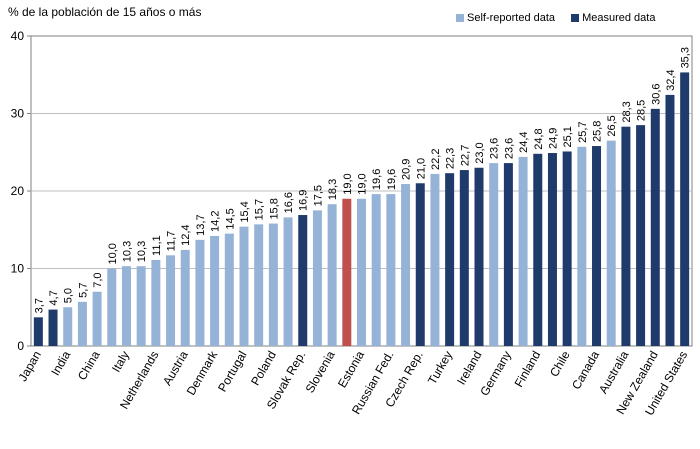  I want to click on legend-item-measured: Measured data, so click(613, 18).